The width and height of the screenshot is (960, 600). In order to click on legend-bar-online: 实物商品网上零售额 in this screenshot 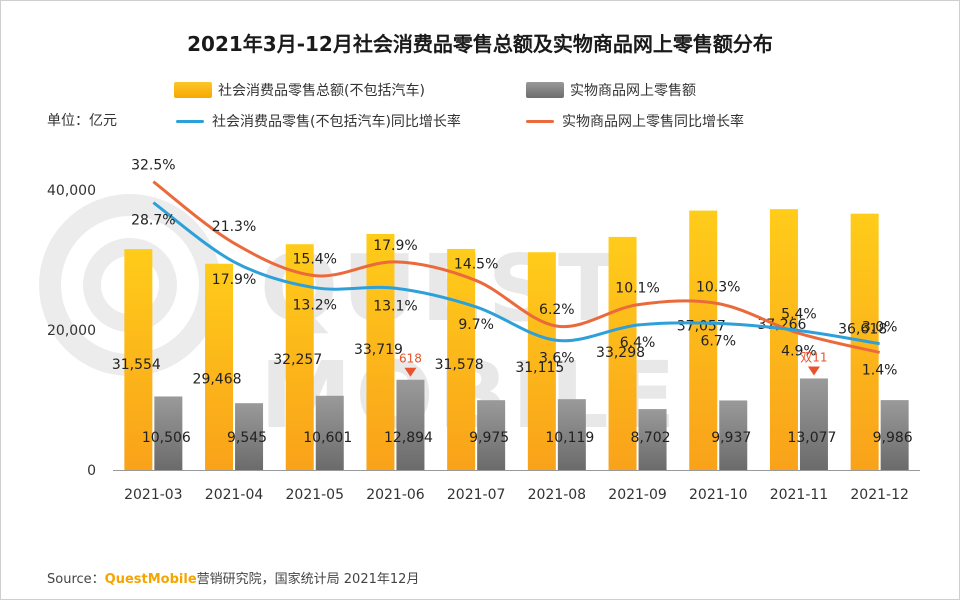, I will do `click(611, 90)`.